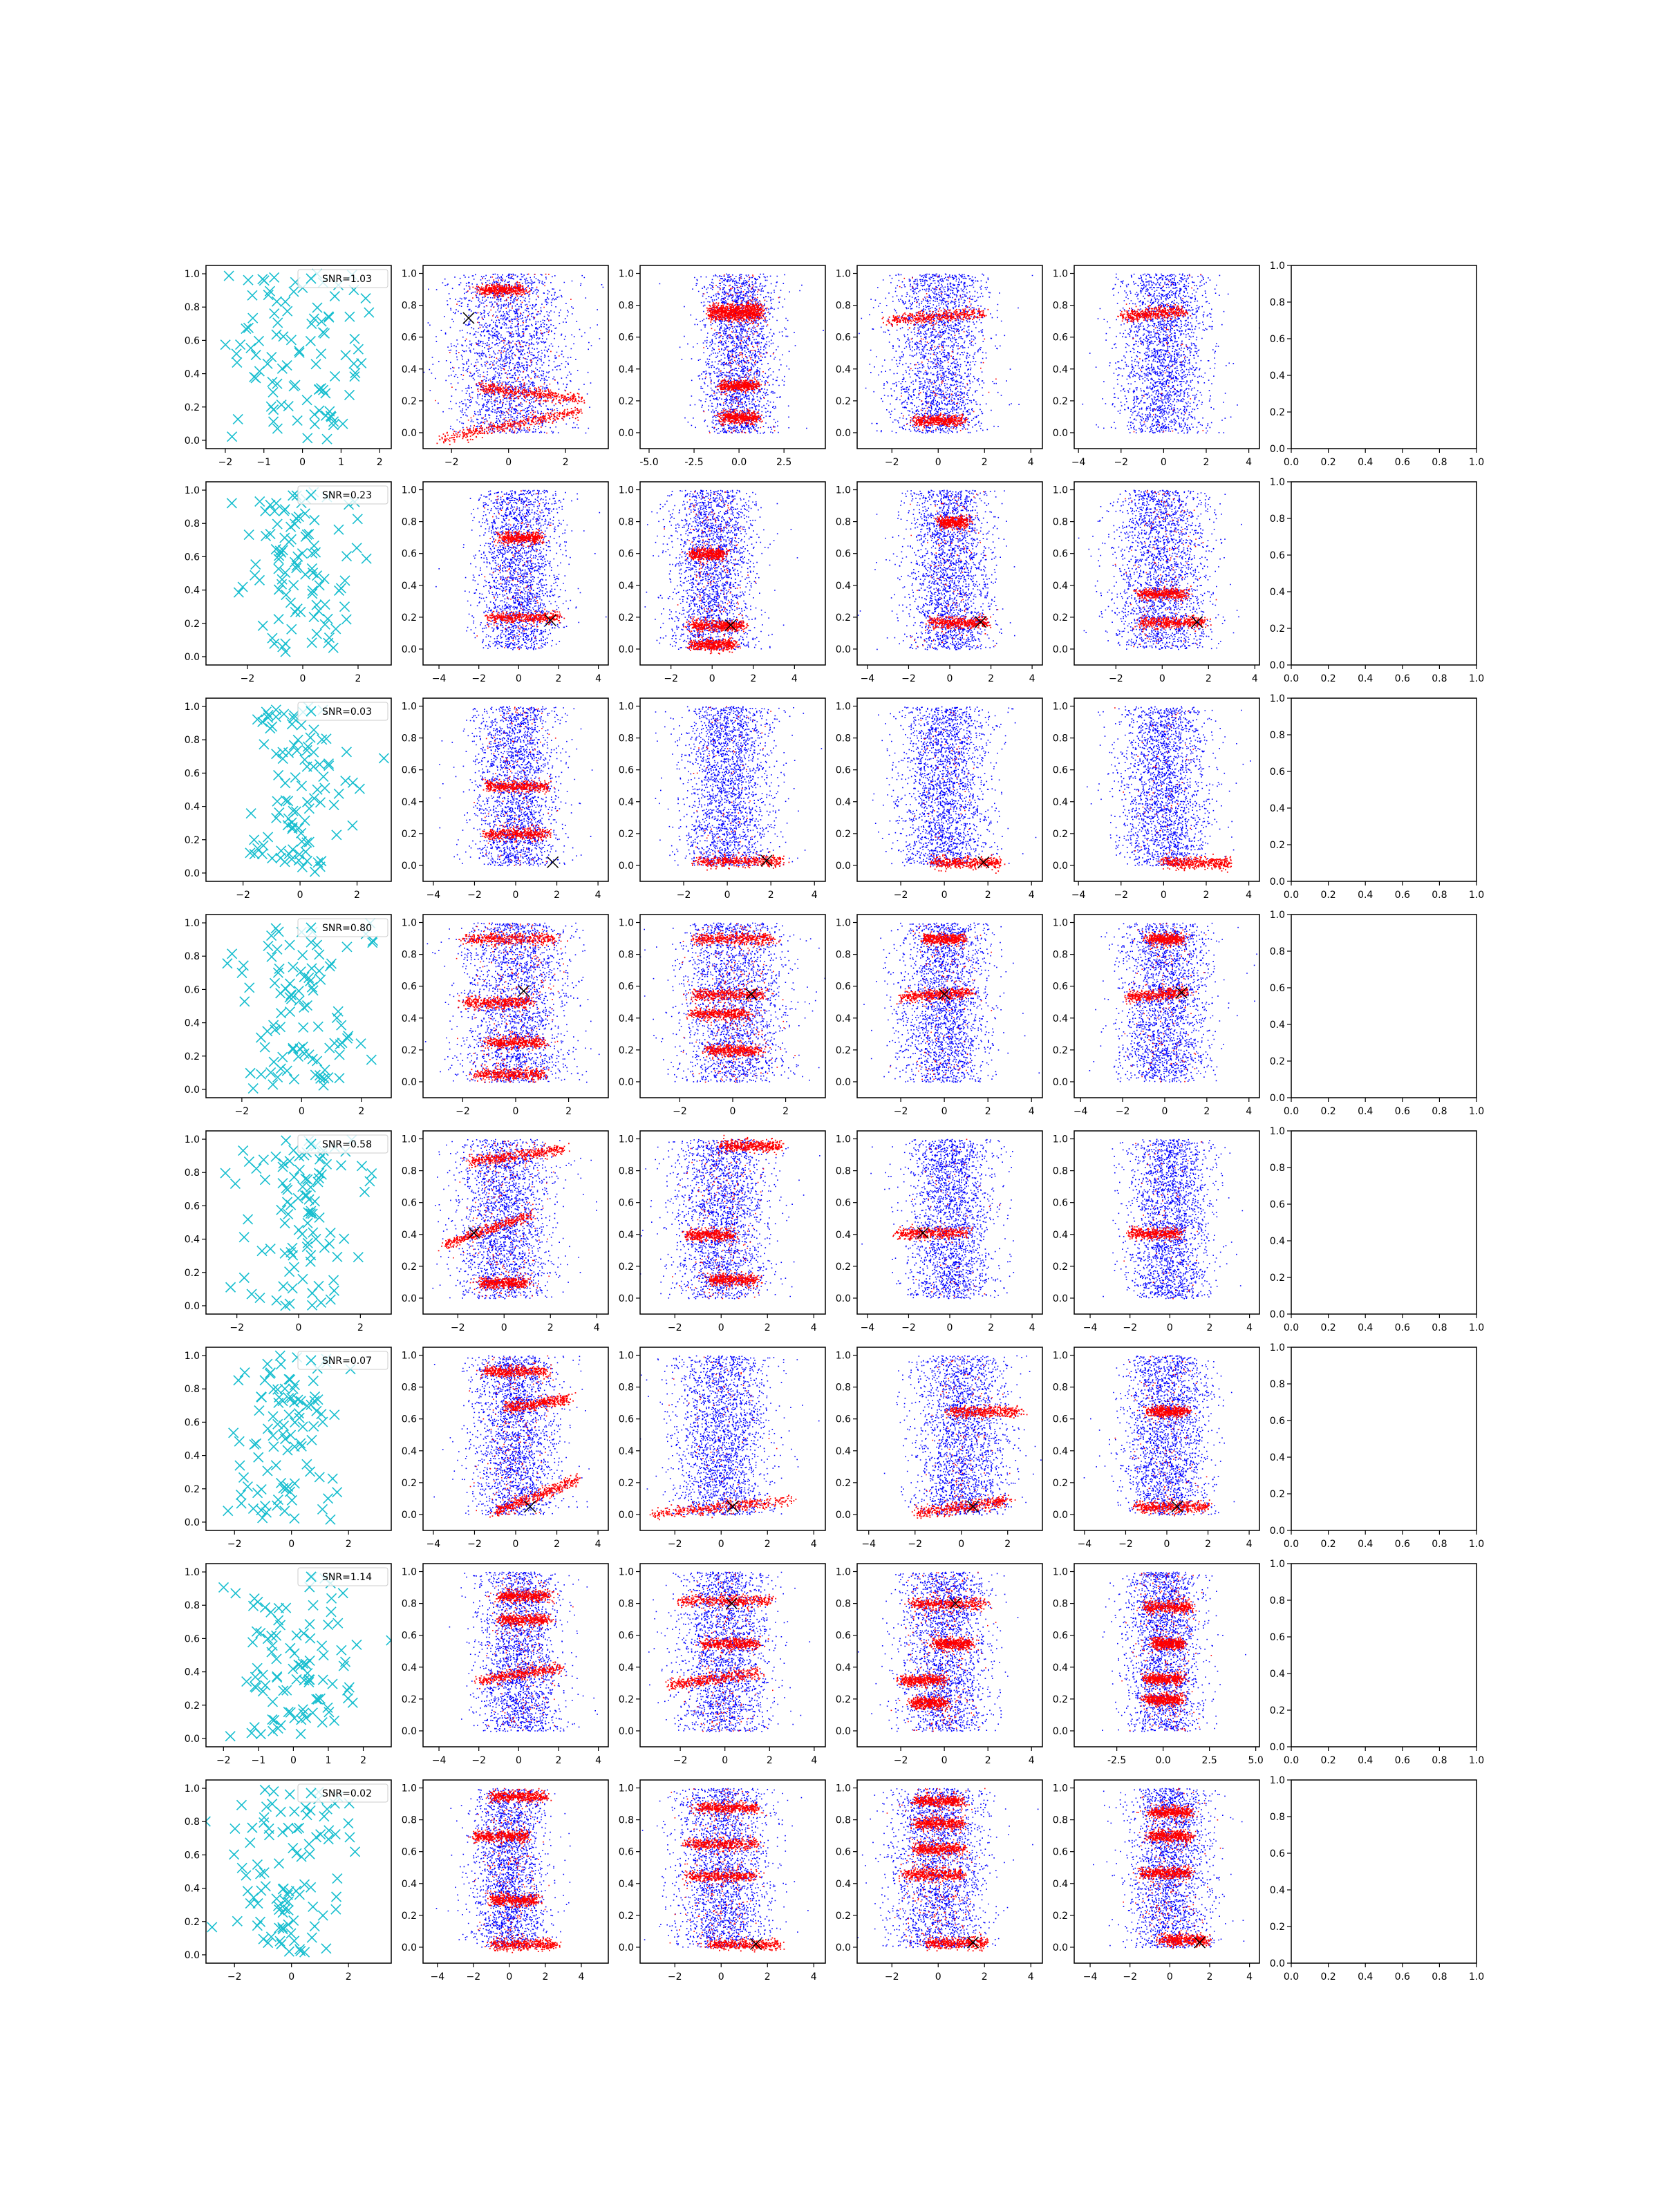 This screenshot has height=2212, width=1659. Describe the element at coordinates (939, 354) in the screenshot. I see `red-cluster` at that location.